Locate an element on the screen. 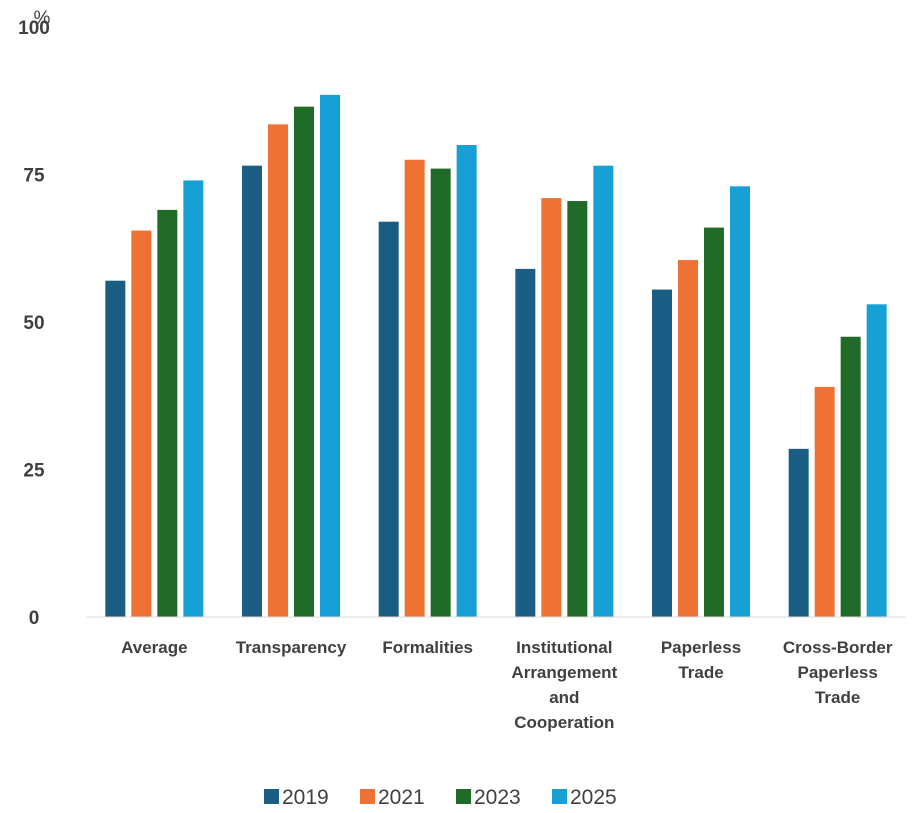 This screenshot has height=813, width=912. x-tick-label: Cross-Border Paperless Trade is located at coordinates (838, 672).